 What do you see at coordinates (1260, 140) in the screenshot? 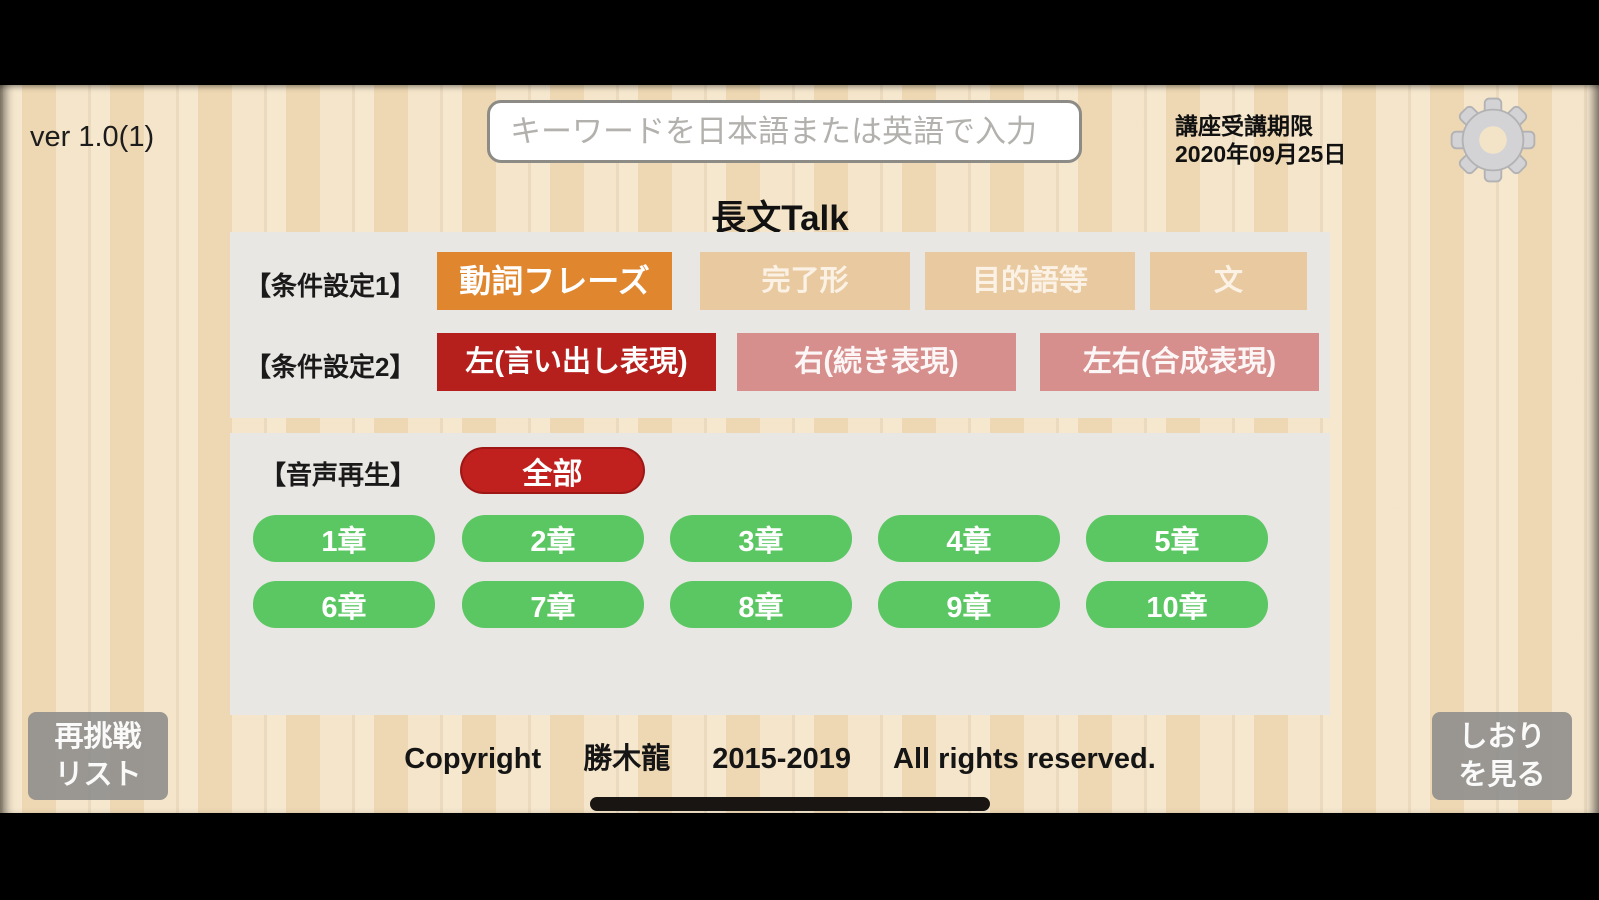
I see `course-deadline-label: 講座受講期限 2020年09月25日` at bounding box center [1260, 140].